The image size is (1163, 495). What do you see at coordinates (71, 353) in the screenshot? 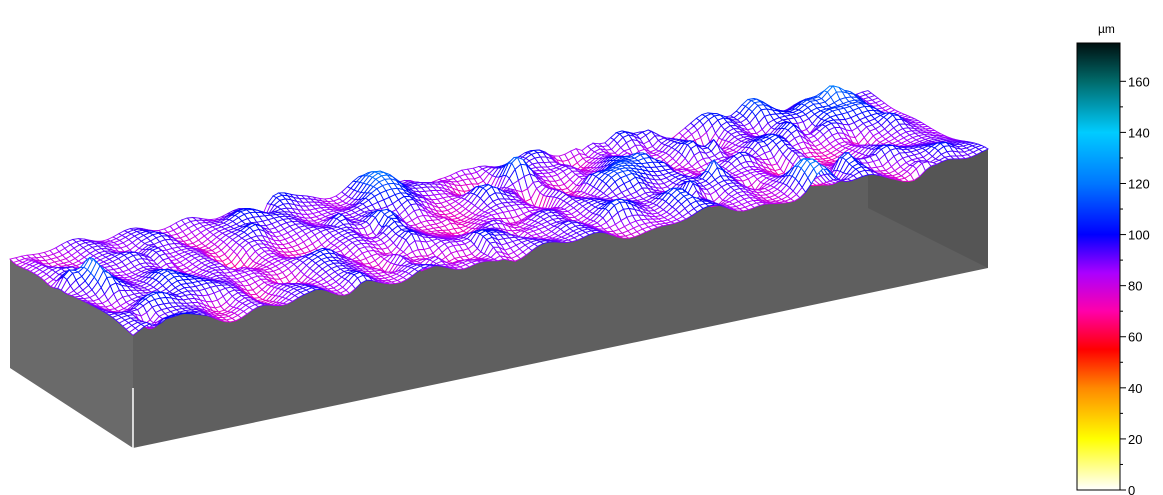
I see `base-left-face` at bounding box center [71, 353].